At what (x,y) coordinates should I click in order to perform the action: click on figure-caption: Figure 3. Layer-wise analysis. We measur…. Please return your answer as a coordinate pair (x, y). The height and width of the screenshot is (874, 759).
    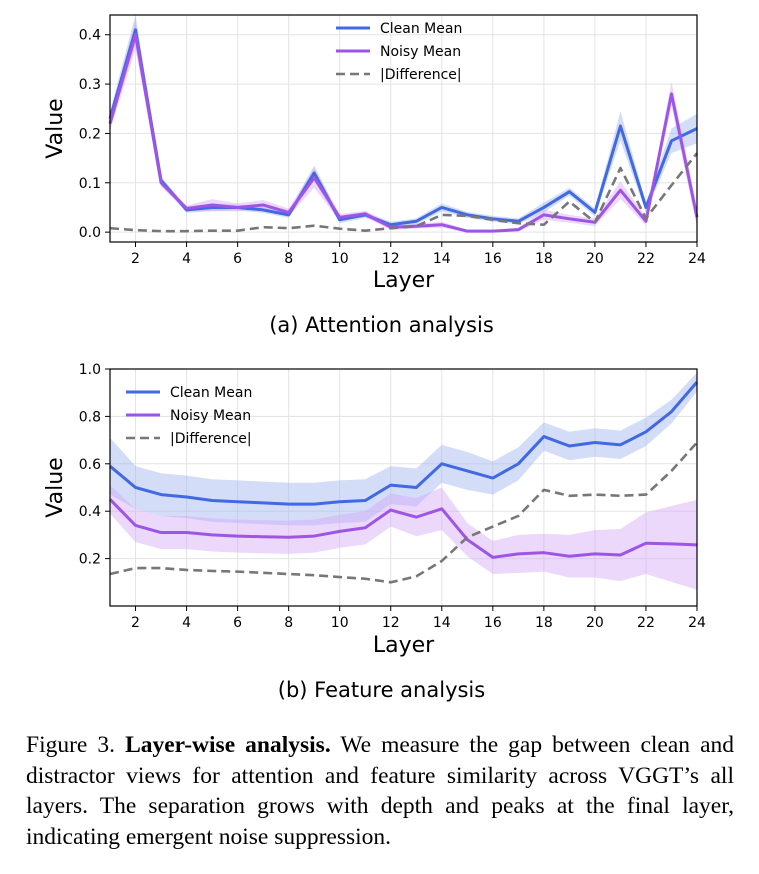
    Looking at the image, I should click on (380, 791).